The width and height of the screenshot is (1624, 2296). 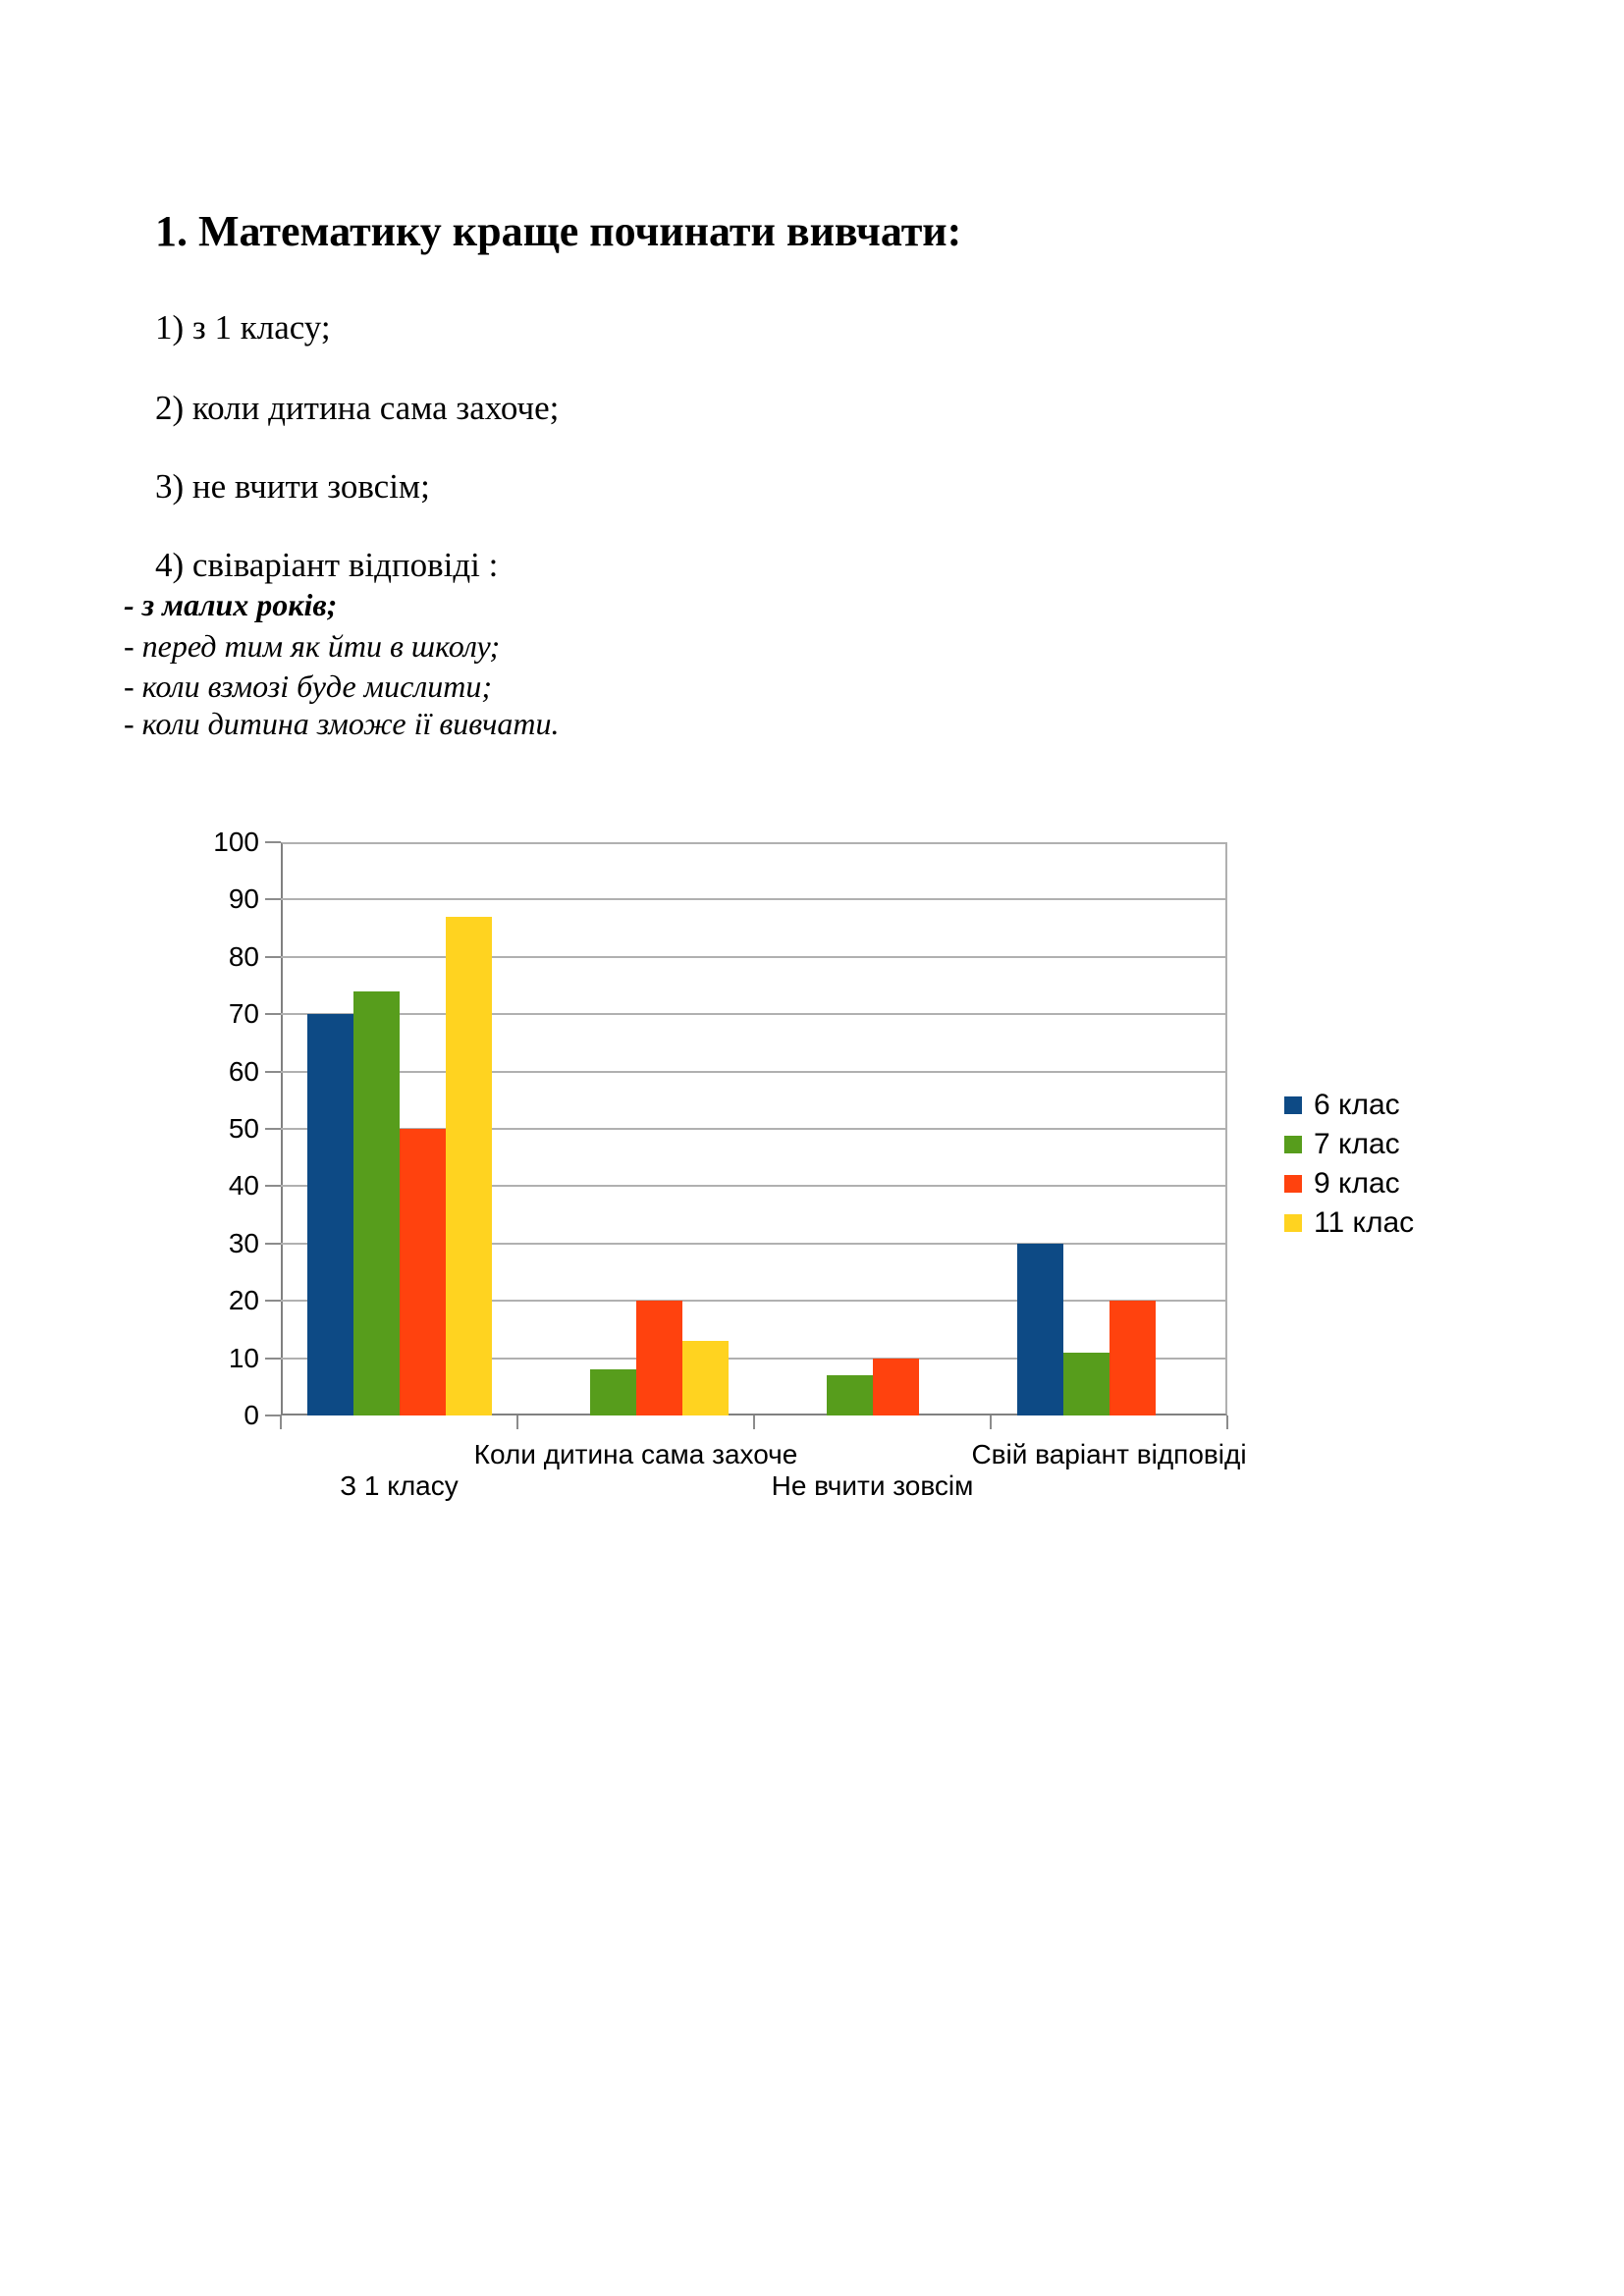 What do you see at coordinates (1364, 1222) in the screenshot?
I see `legend-label-11-клас: 11 клас` at bounding box center [1364, 1222].